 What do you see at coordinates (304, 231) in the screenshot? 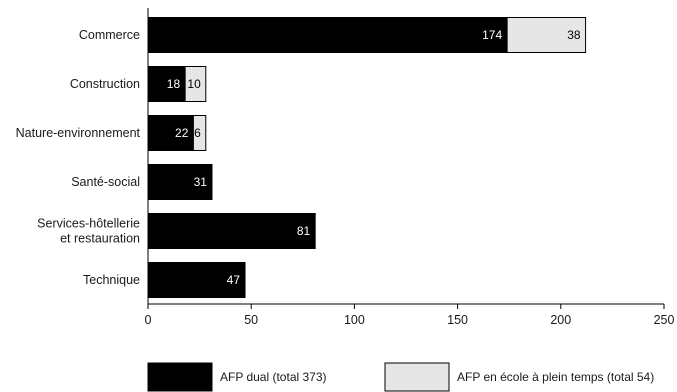
I see `bar-value-label: 81` at bounding box center [304, 231].